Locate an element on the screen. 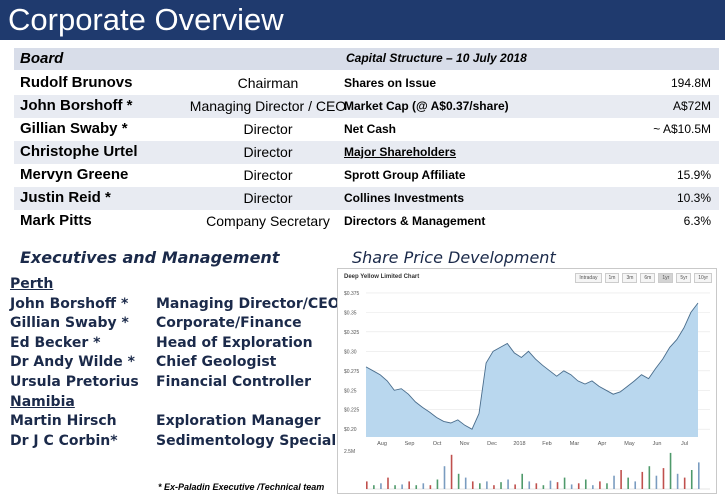 This screenshot has width=725, height=501. range-button: 1m is located at coordinates (612, 278).